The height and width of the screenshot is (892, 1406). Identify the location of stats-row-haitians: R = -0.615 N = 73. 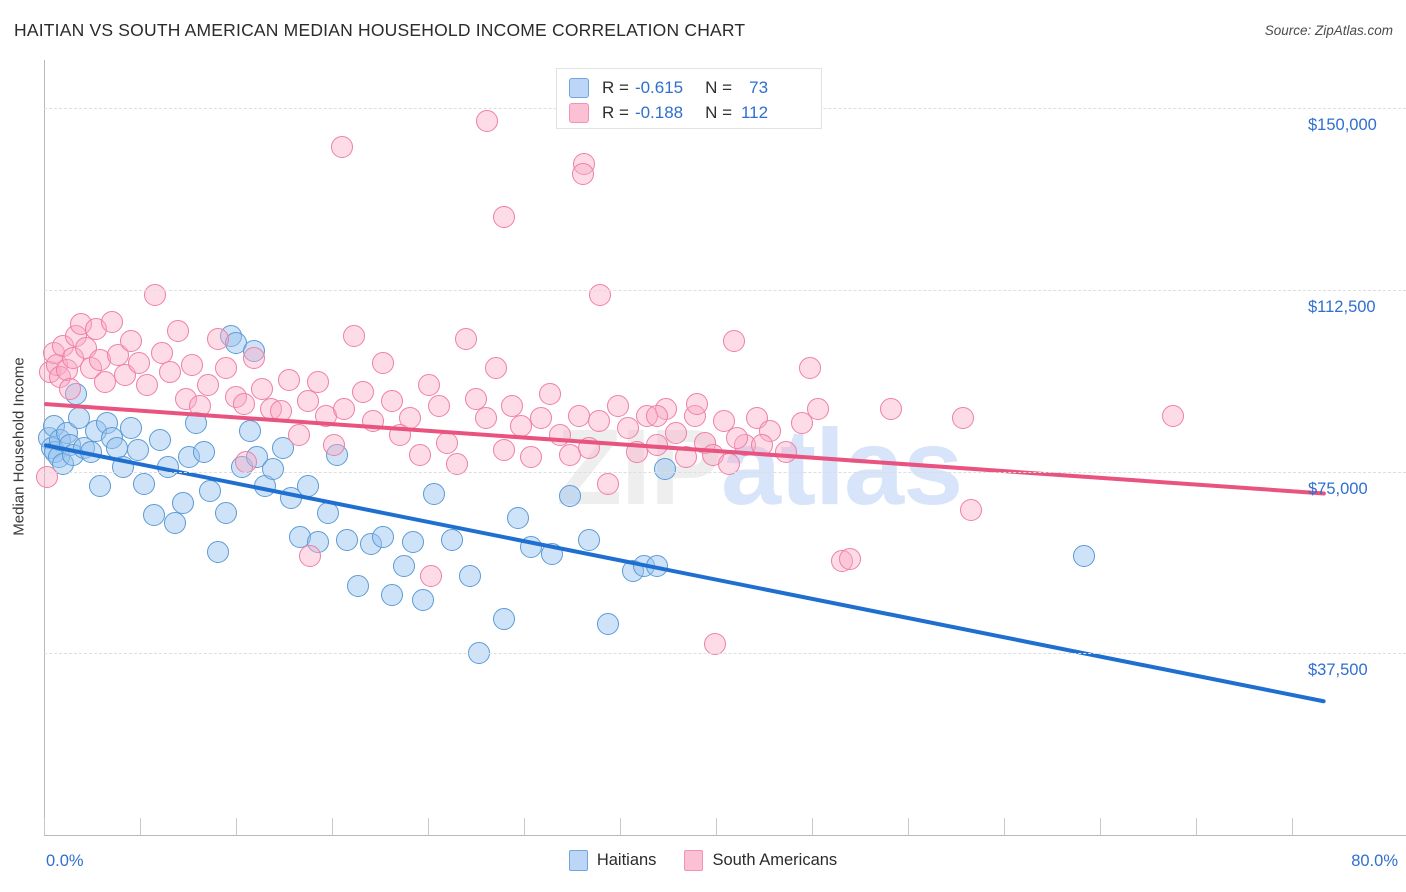
(689, 87).